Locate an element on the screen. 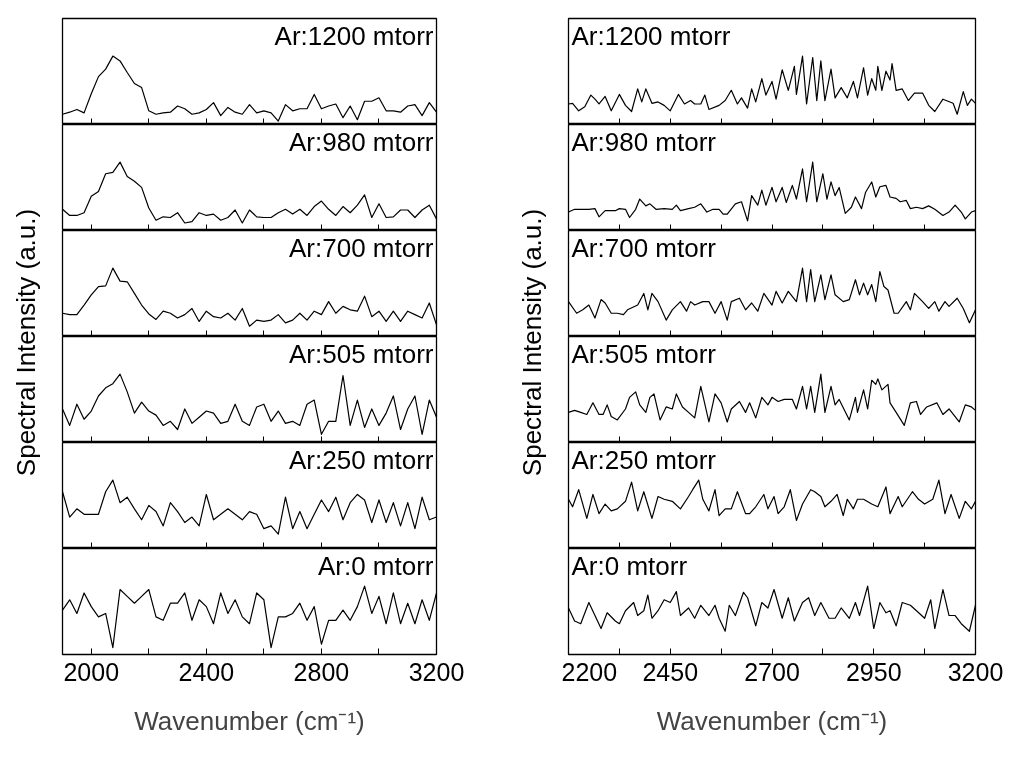  x-tick-label: 2000 is located at coordinates (91, 671).